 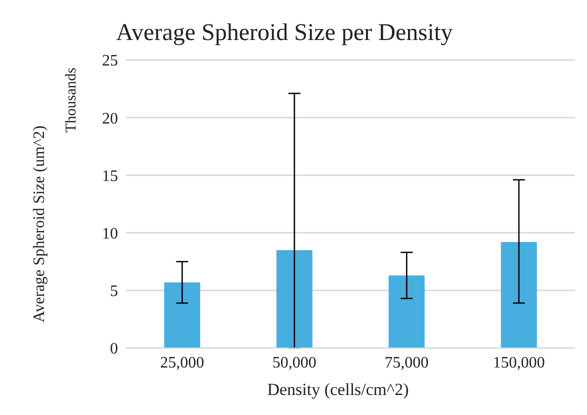 I want to click on y-tick-label: 10, so click(x=110, y=233).